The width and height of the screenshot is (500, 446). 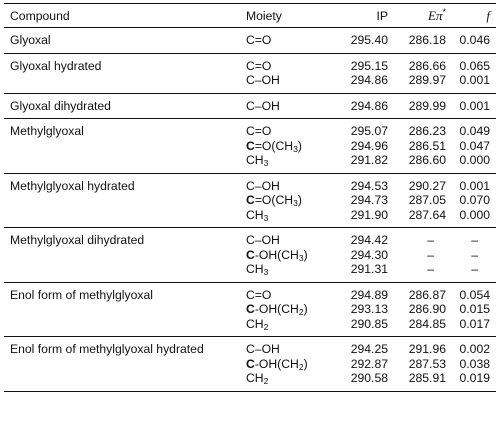 What do you see at coordinates (475, 131) in the screenshot?
I see `f-value: 0.049` at bounding box center [475, 131].